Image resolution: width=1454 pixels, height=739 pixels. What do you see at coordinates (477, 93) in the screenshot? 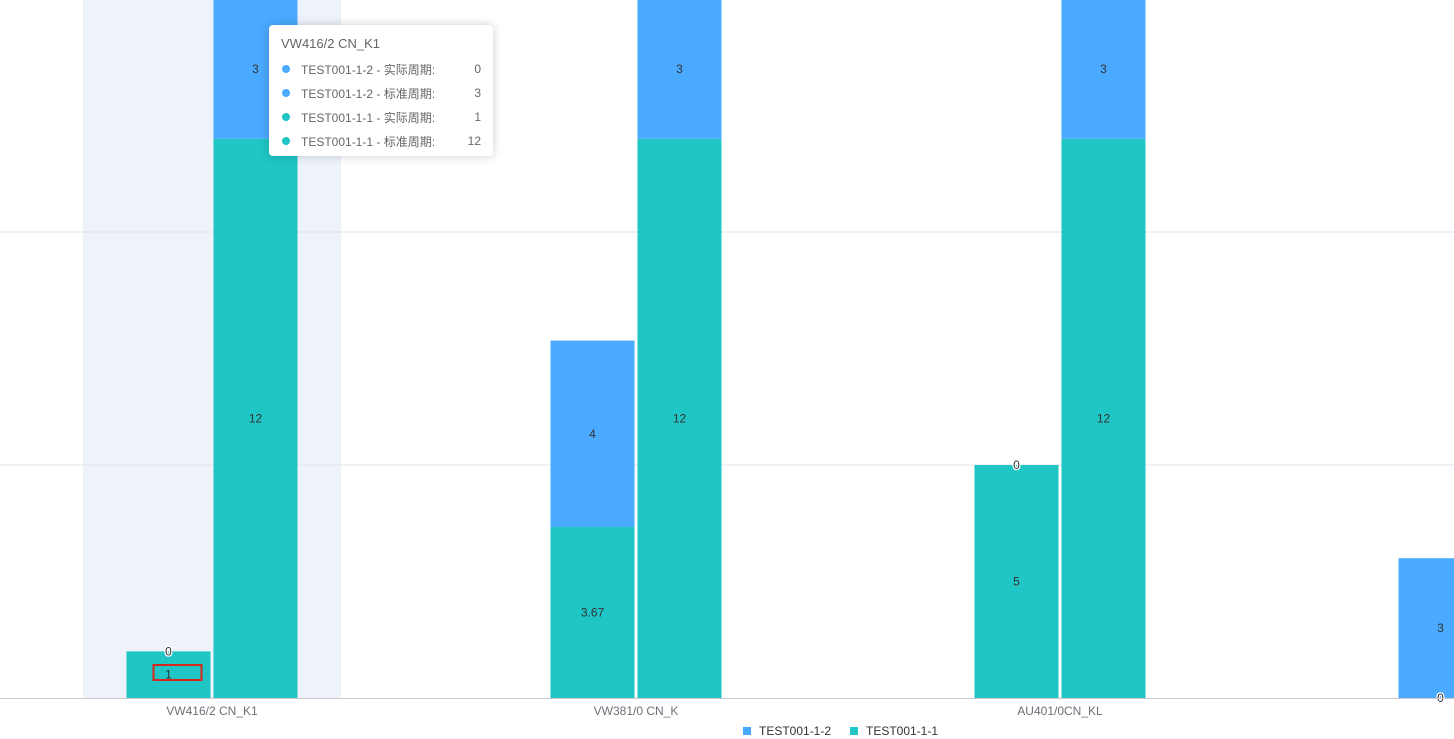
I see `tooltip-row-value: 3` at bounding box center [477, 93].